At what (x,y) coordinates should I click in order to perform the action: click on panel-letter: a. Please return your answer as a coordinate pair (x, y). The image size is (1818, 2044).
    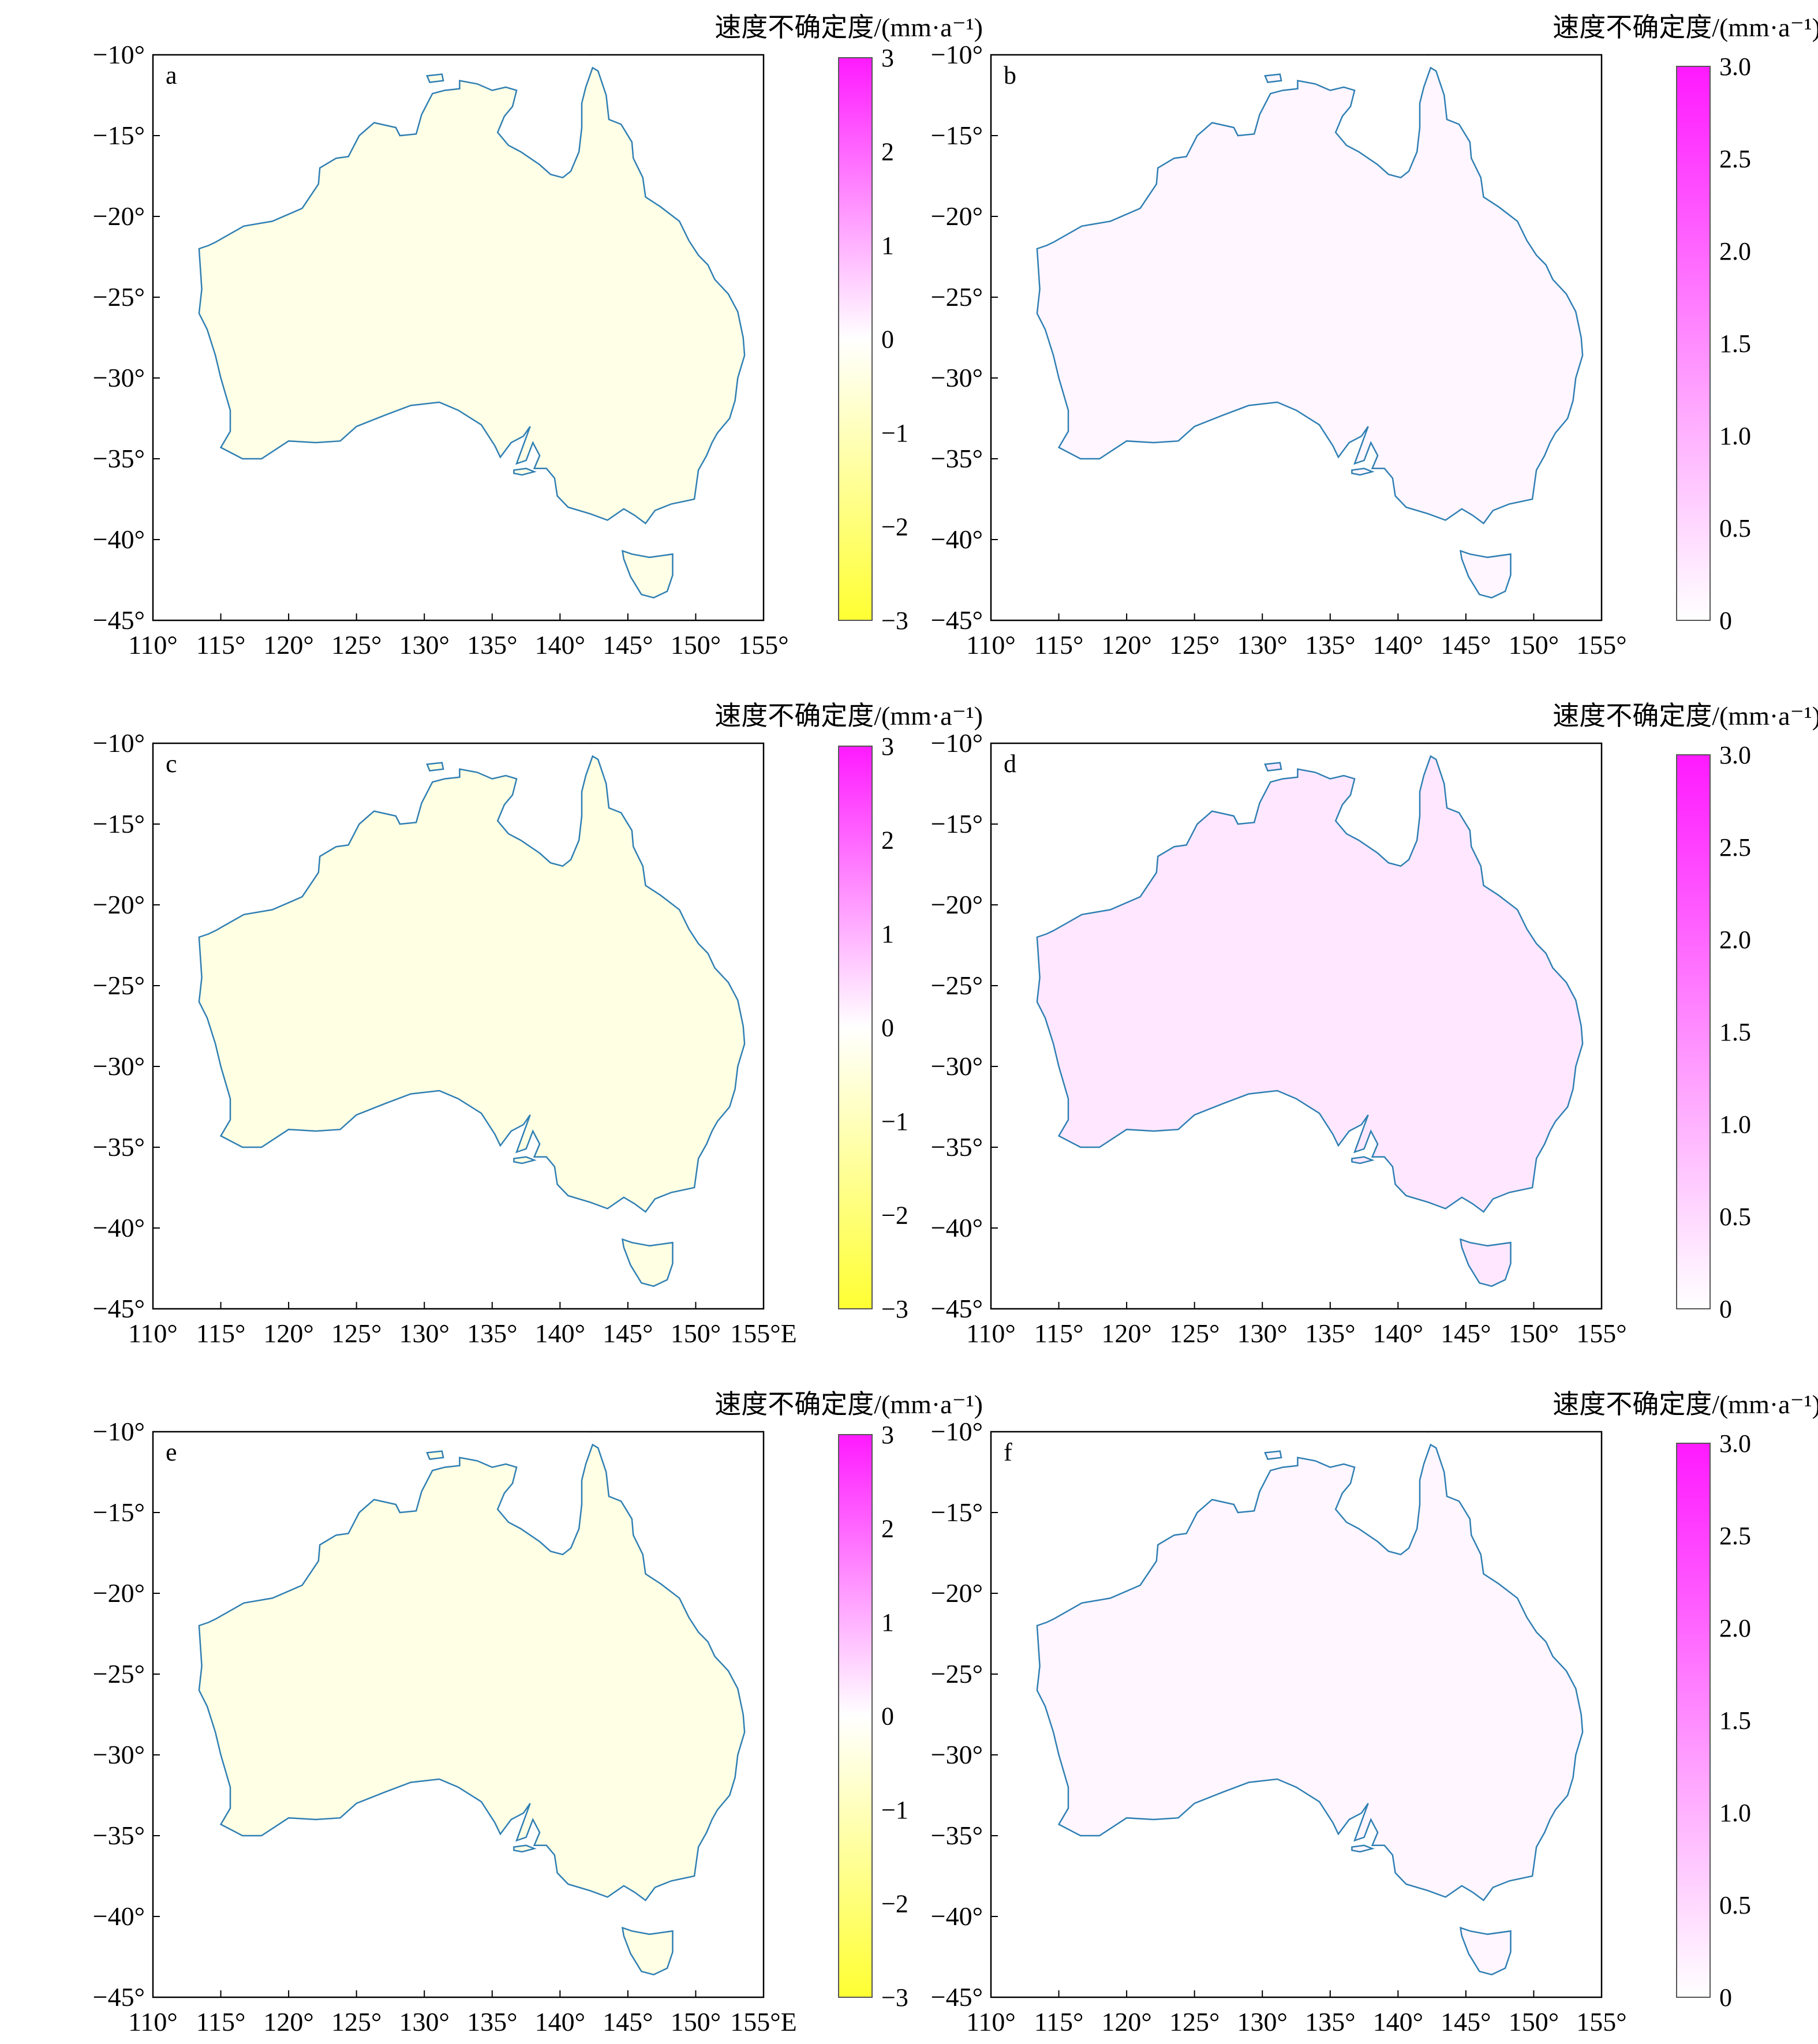
    Looking at the image, I should click on (171, 75).